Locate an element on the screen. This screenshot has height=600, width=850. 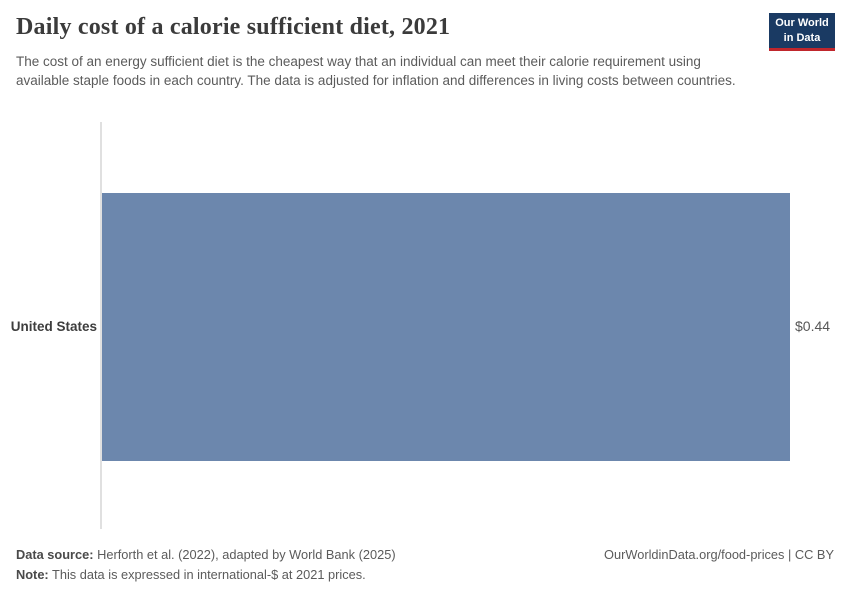
owid-logo-line1: Our World is located at coordinates (802, 23).